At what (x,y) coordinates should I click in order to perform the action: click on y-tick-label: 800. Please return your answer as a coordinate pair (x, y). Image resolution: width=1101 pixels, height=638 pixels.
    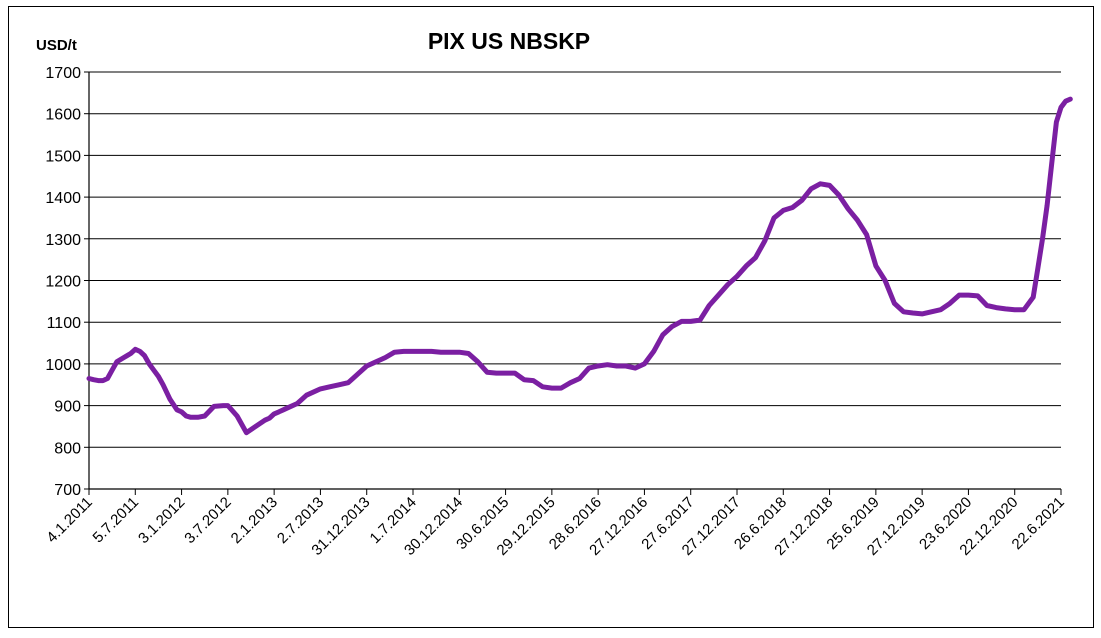
    Looking at the image, I should click on (67, 448).